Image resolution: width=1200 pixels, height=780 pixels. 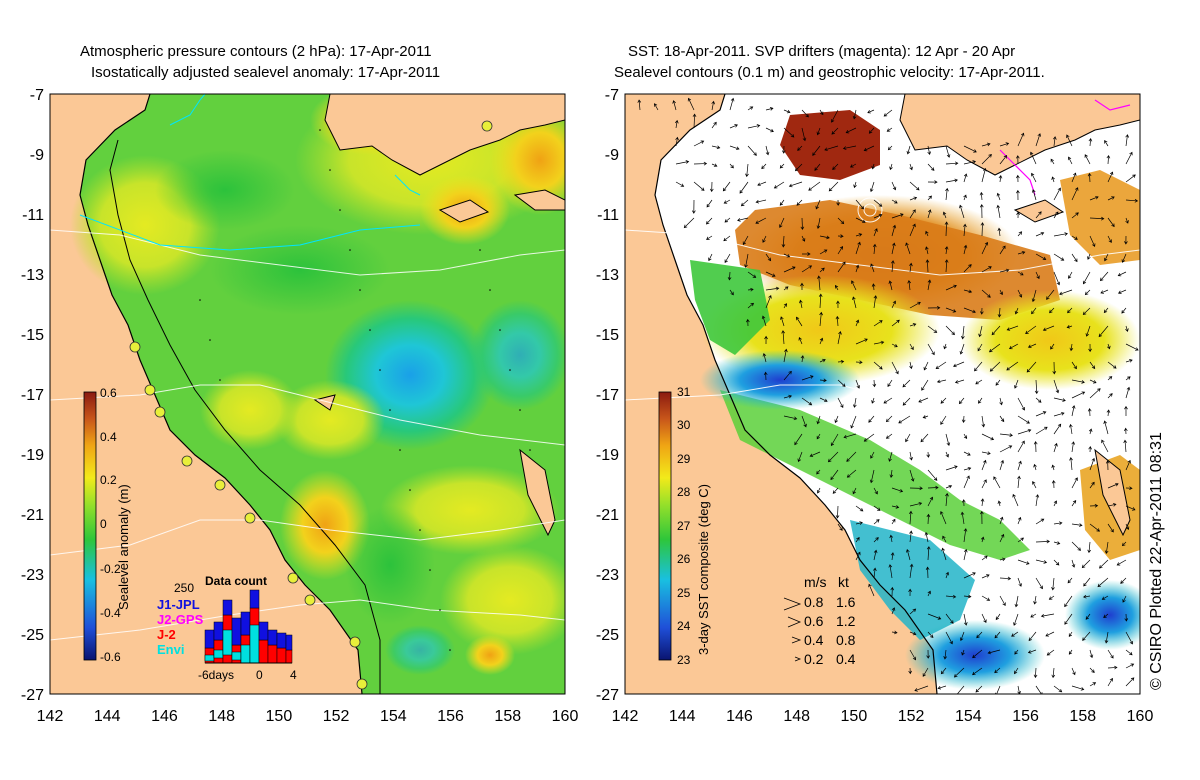 I want to click on lon-tick-label: 156, so click(x=1025, y=716).